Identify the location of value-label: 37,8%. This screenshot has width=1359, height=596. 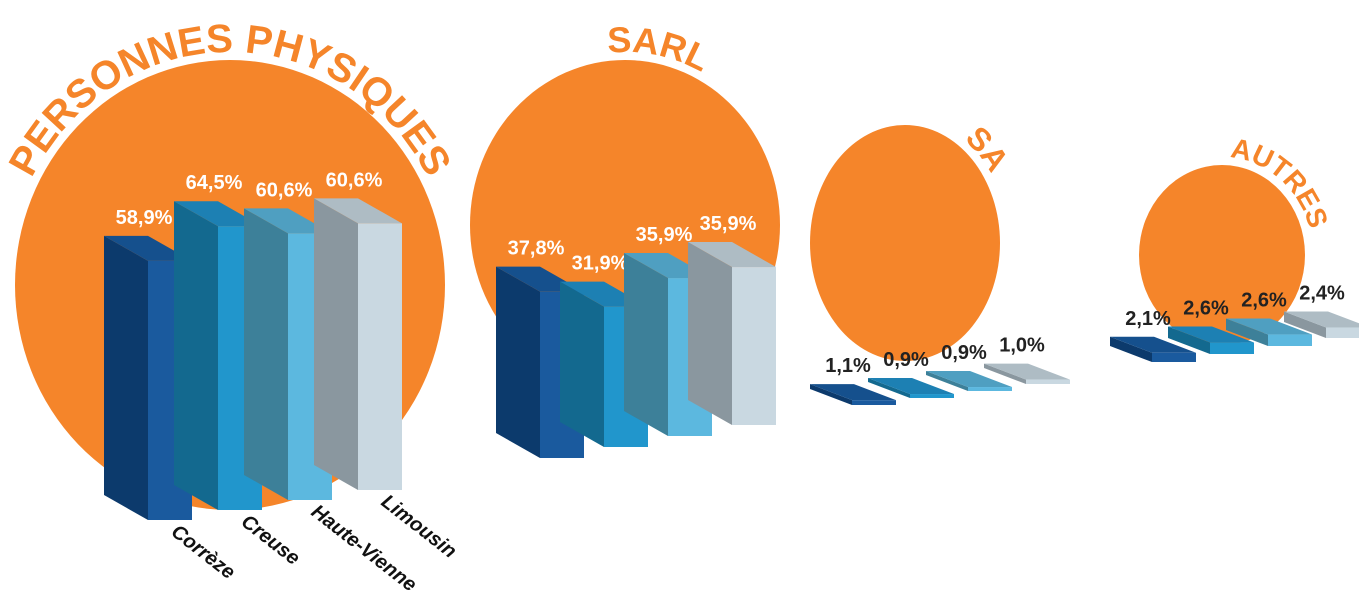
(536, 249).